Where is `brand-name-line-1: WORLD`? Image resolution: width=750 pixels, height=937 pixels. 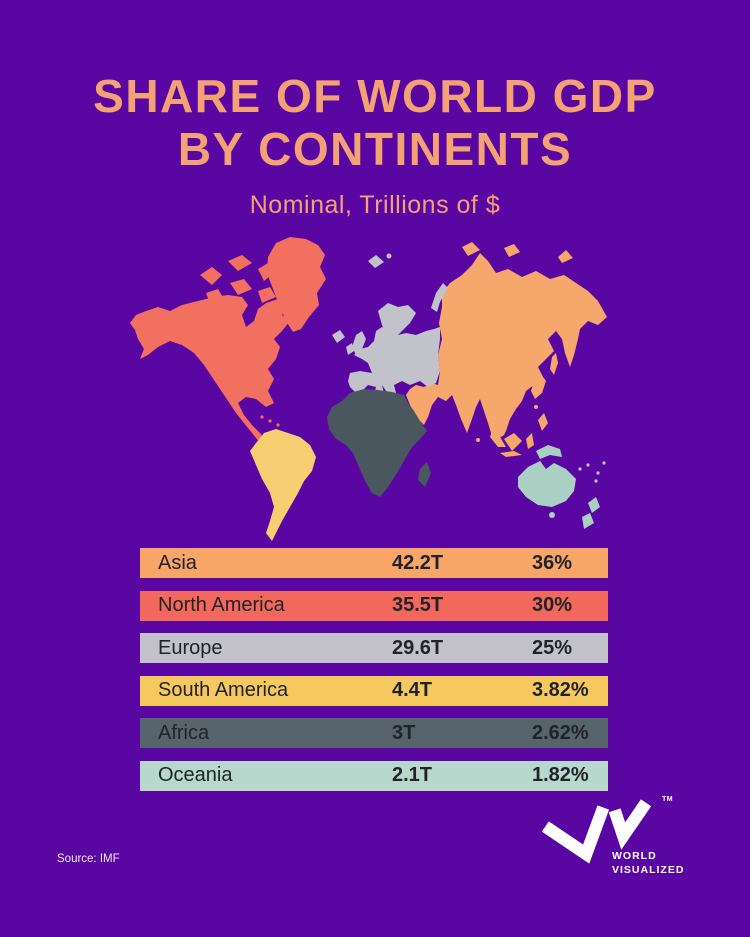
brand-name-line-1: WORLD is located at coordinates (634, 856).